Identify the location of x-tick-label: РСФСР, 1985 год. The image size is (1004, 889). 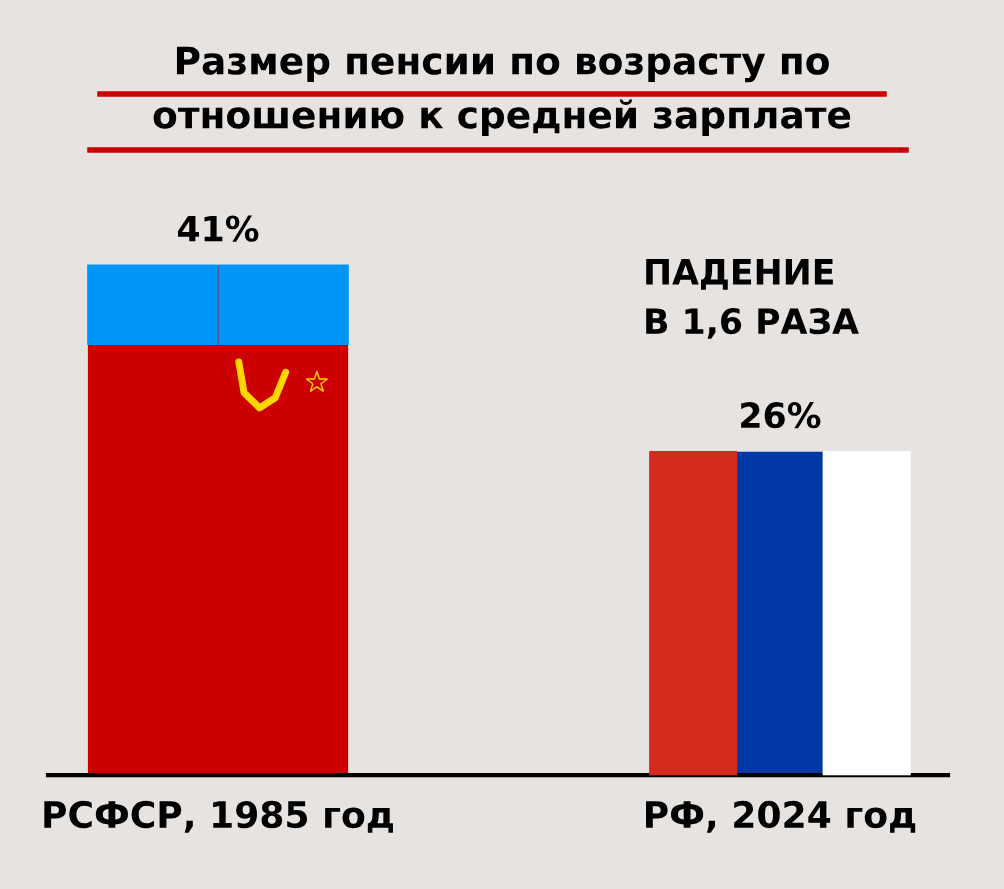
(218, 816).